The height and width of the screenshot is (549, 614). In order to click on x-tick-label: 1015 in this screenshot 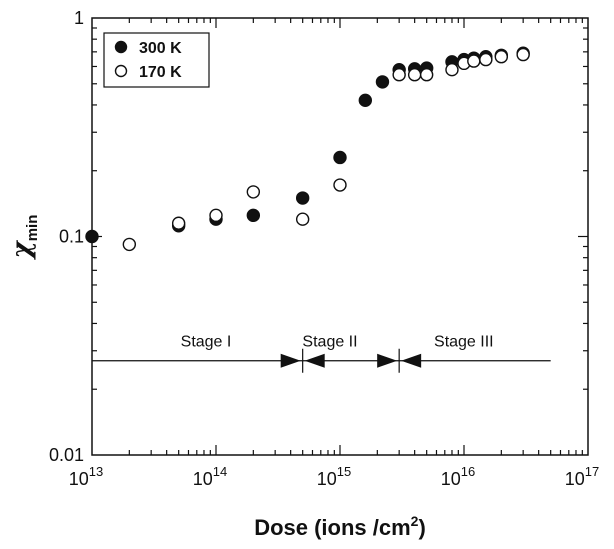, I will do `click(334, 476)`.